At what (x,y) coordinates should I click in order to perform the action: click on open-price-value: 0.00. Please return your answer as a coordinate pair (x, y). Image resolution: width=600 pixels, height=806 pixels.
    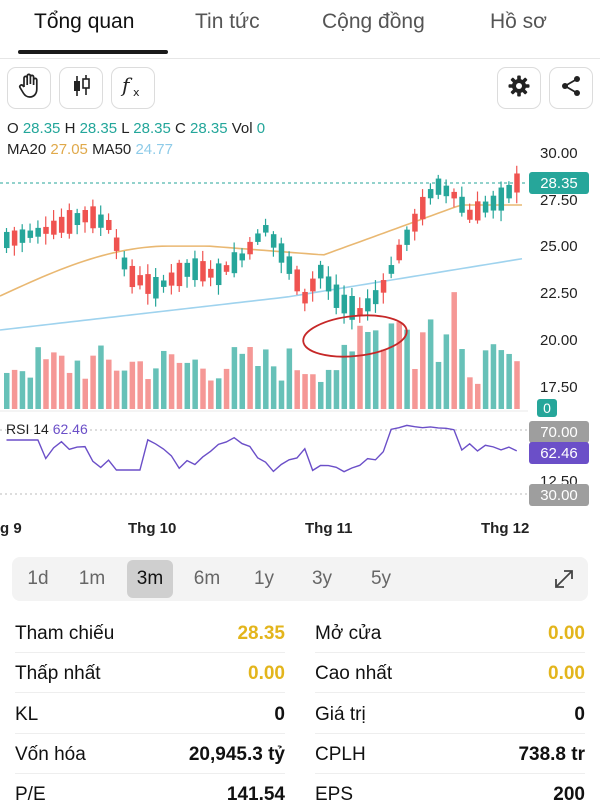
    Looking at the image, I should click on (566, 633).